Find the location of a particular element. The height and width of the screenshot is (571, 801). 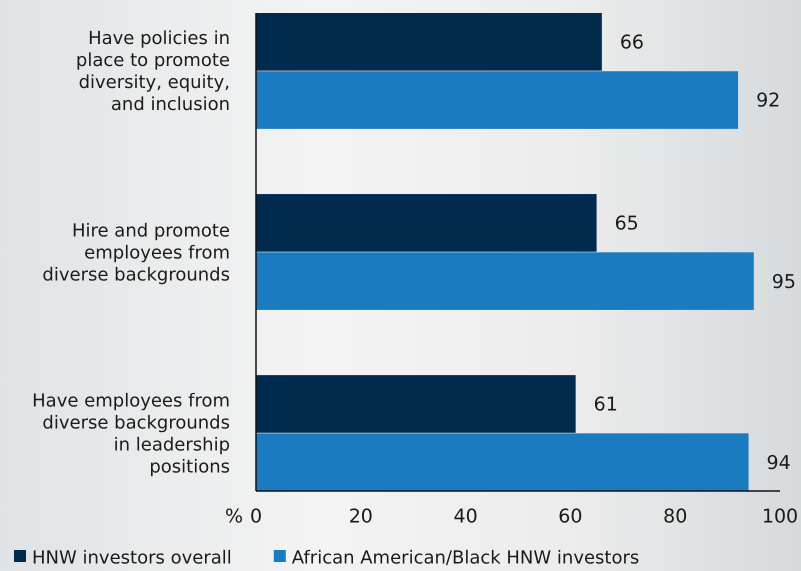

x-tick-label: 80 is located at coordinates (675, 516).